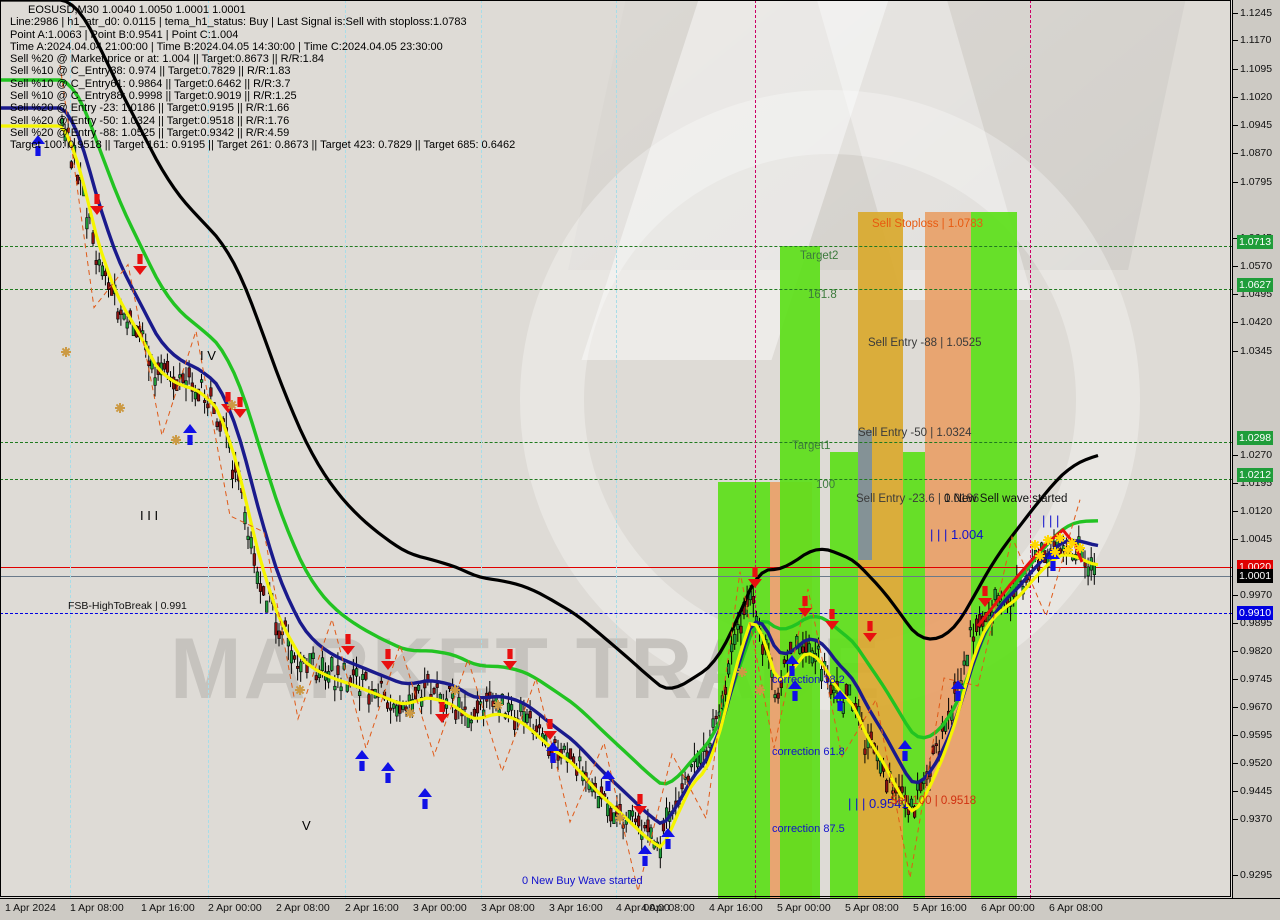  What do you see at coordinates (1256, 511) in the screenshot?
I see `price-tick-label: 1.0120` at bounding box center [1256, 511].